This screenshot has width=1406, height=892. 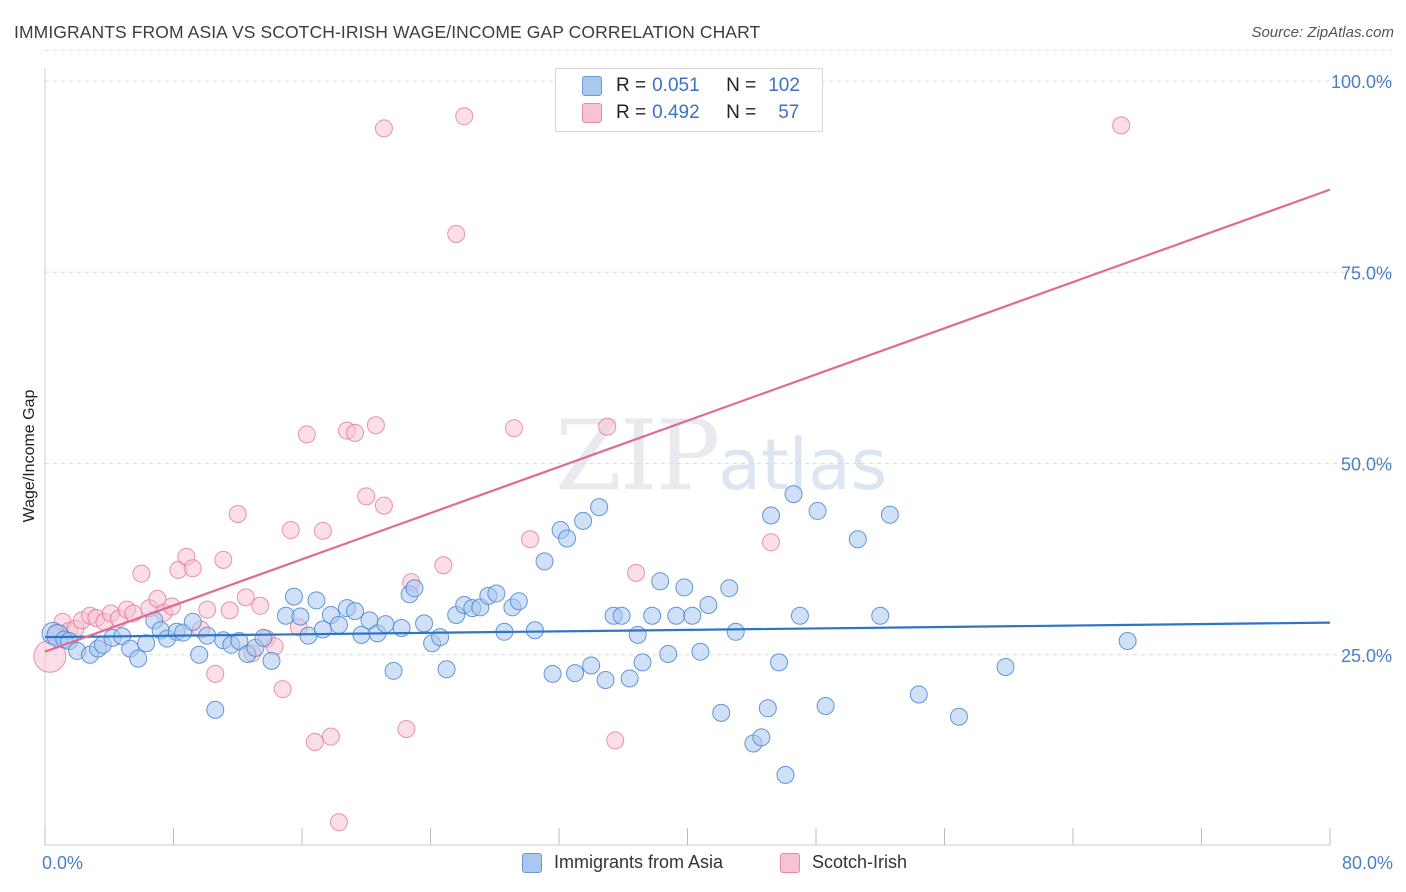 What do you see at coordinates (1322, 32) in the screenshot?
I see `source-label: Source: ZipAtlas.com` at bounding box center [1322, 32].